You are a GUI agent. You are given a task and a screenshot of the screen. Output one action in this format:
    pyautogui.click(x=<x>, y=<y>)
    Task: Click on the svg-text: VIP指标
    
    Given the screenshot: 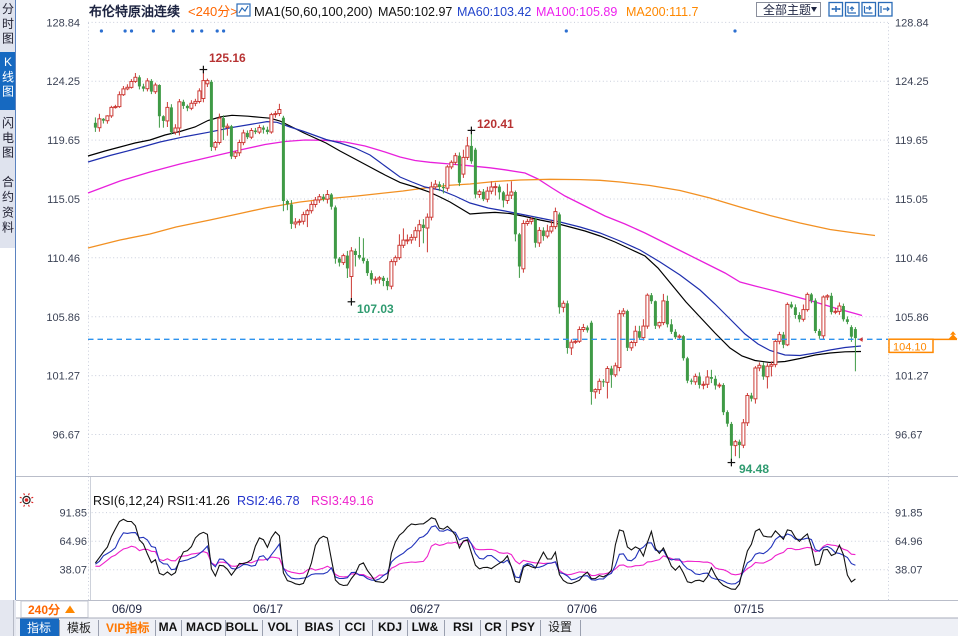 What is the action you would take?
    pyautogui.click(x=127, y=627)
    